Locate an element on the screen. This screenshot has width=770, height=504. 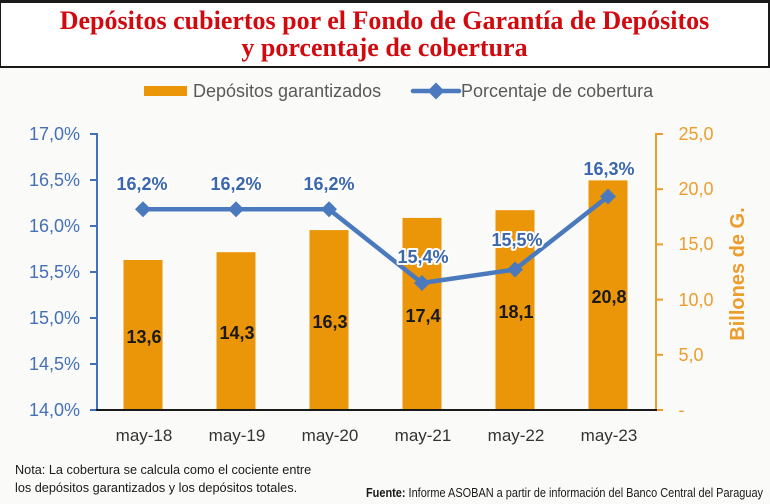
svg-text: may-19 is located at coordinates (237, 435).